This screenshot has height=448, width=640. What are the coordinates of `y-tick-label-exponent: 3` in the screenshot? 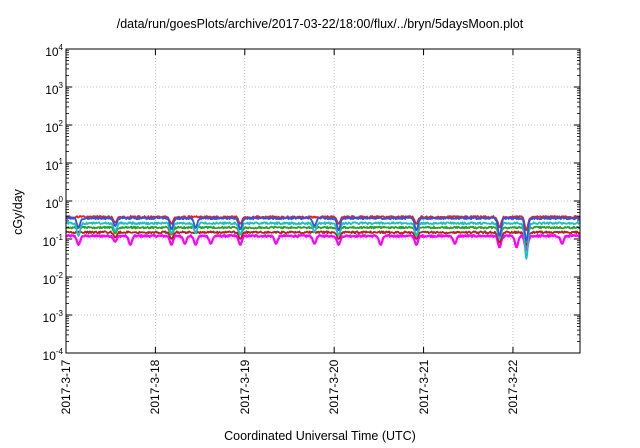 It's located at (60, 85).